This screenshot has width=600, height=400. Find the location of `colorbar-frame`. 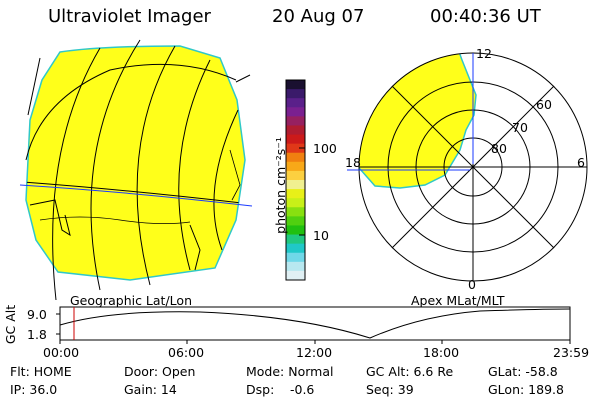

colorbar-frame is located at coordinates (295, 180).